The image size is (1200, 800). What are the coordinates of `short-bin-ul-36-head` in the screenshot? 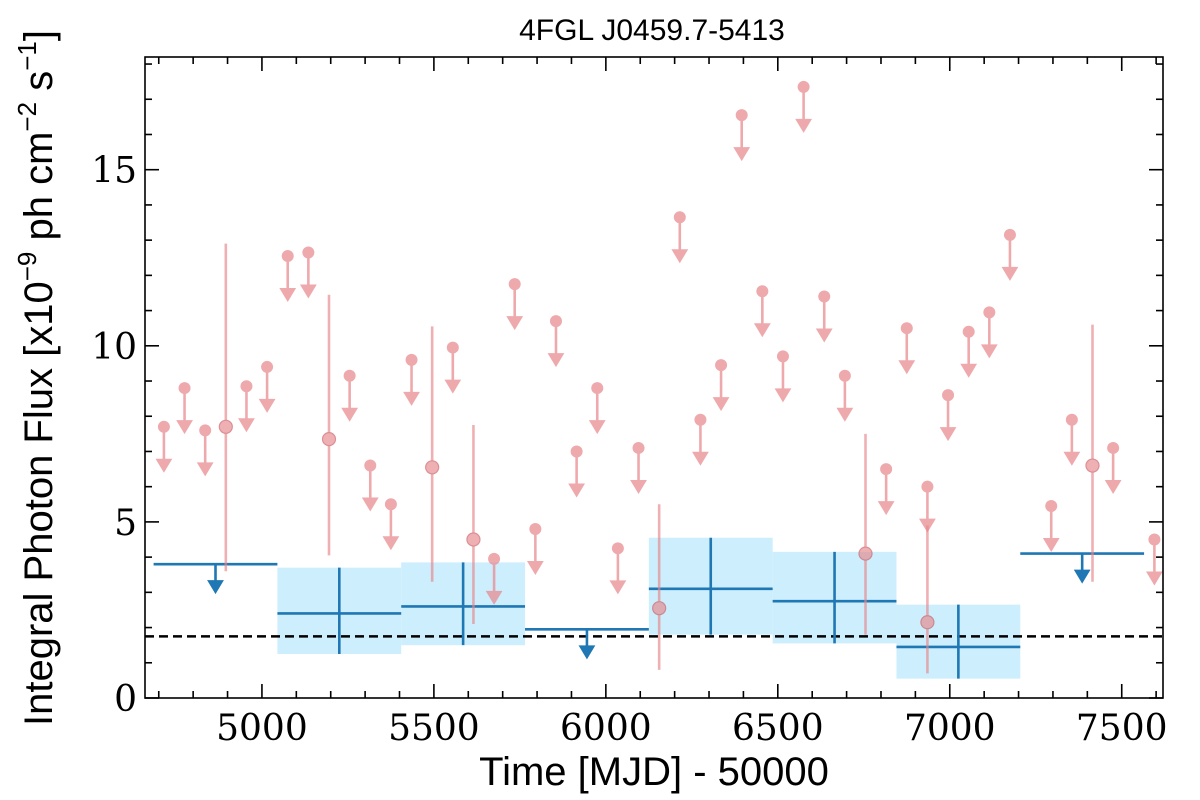 It's located at (1051, 545).